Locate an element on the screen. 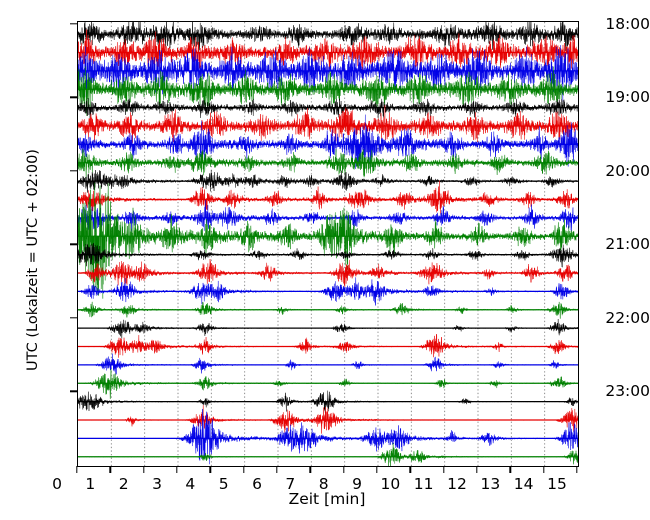 This screenshot has height=520, width=650. x-axis-title: Zeit [min] is located at coordinates (327, 499).